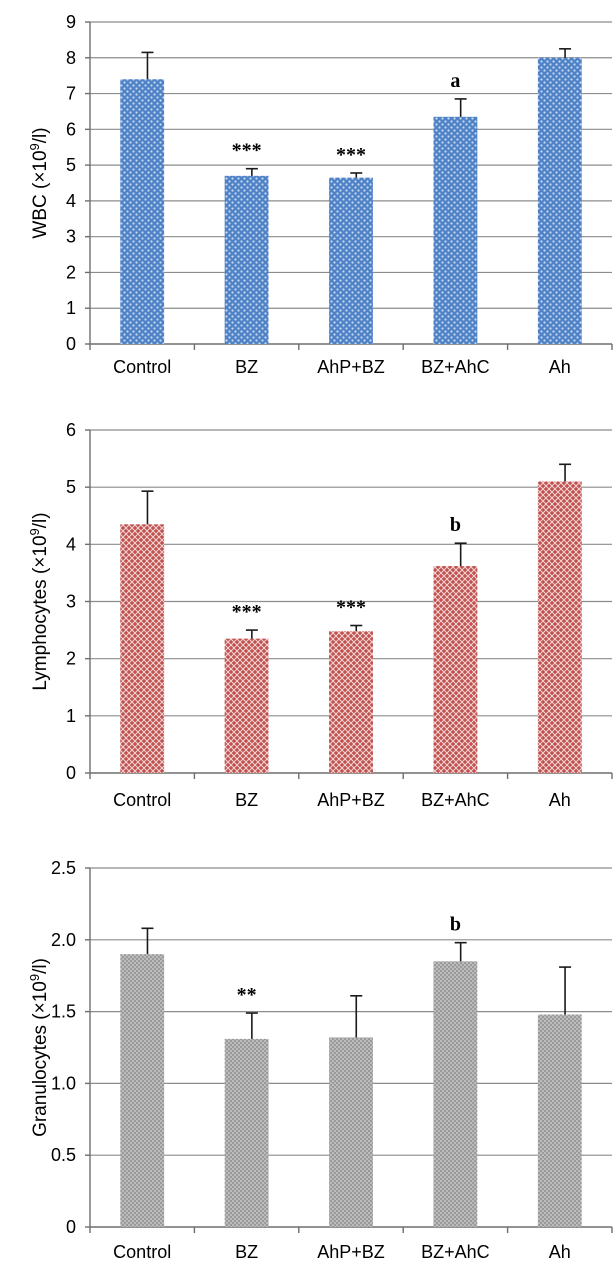  What do you see at coordinates (71, 22) in the screenshot?
I see `wbc-ytick-label: 9` at bounding box center [71, 22].